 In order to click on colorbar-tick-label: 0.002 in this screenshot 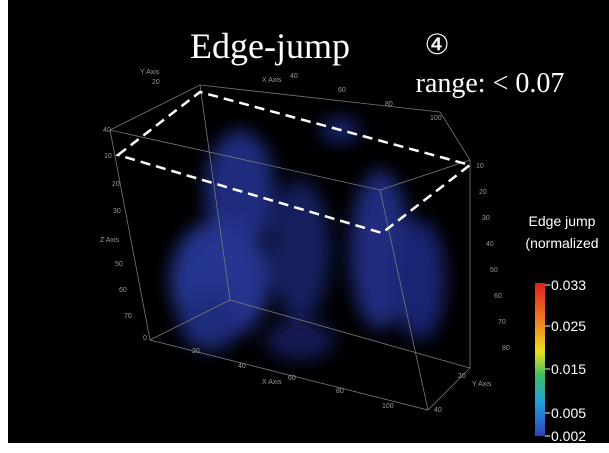, I will do `click(568, 436)`.